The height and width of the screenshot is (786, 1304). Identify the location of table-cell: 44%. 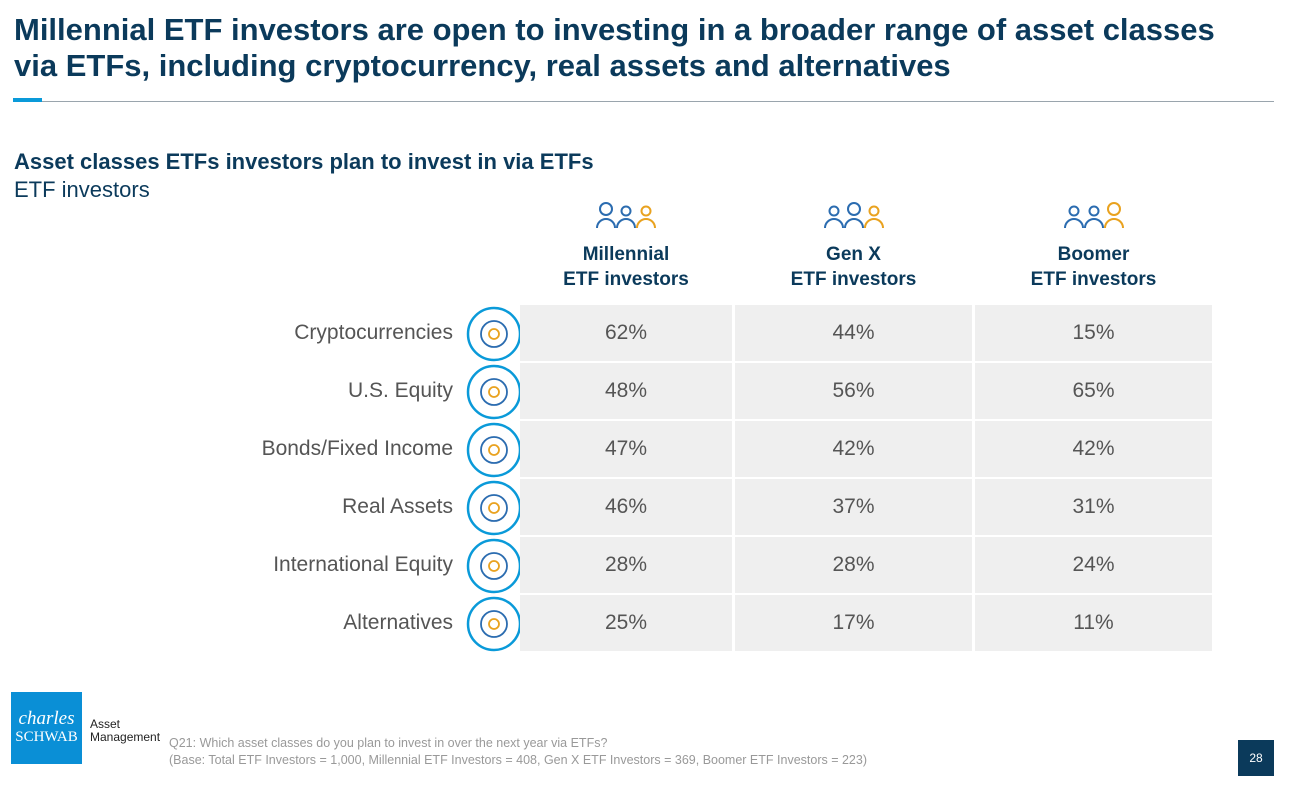
(853, 333).